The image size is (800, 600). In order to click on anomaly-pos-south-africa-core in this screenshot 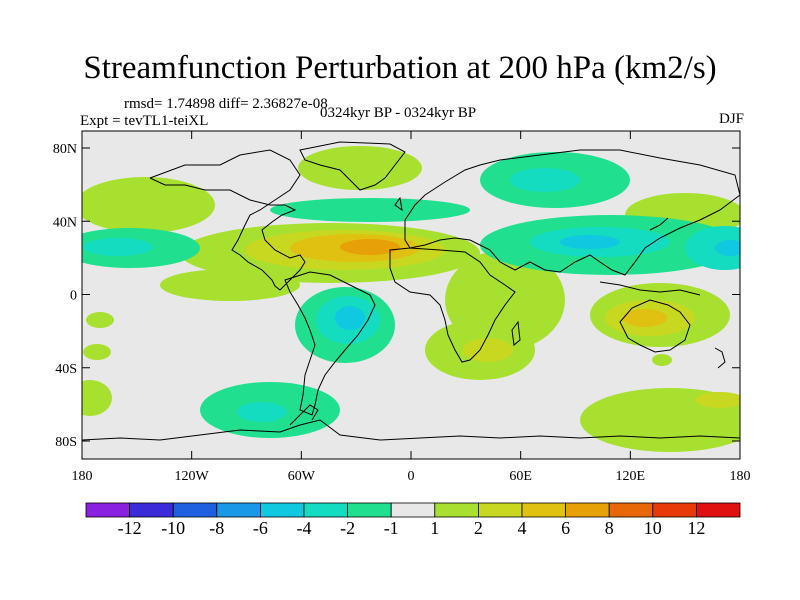, I will do `click(488, 350)`.